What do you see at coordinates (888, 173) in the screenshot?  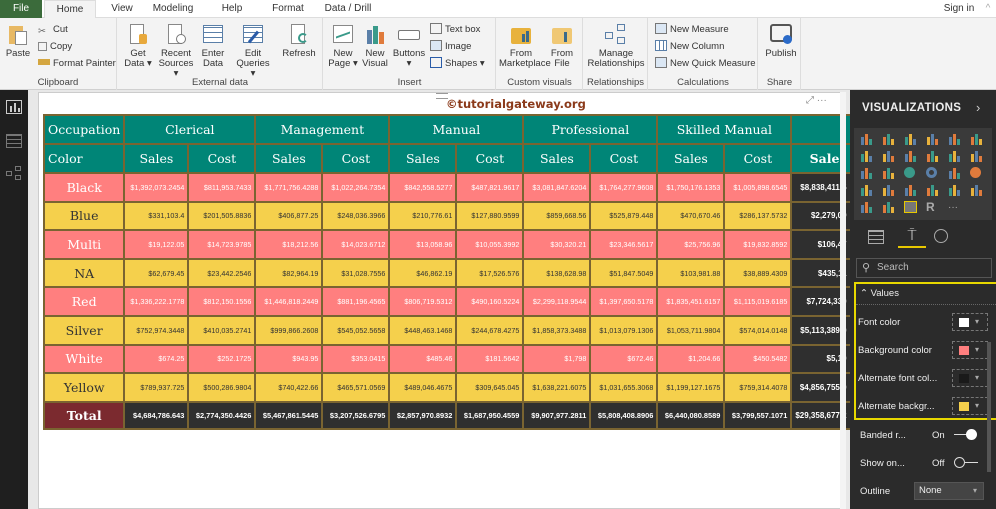 I see `scatter-icon` at bounding box center [888, 173].